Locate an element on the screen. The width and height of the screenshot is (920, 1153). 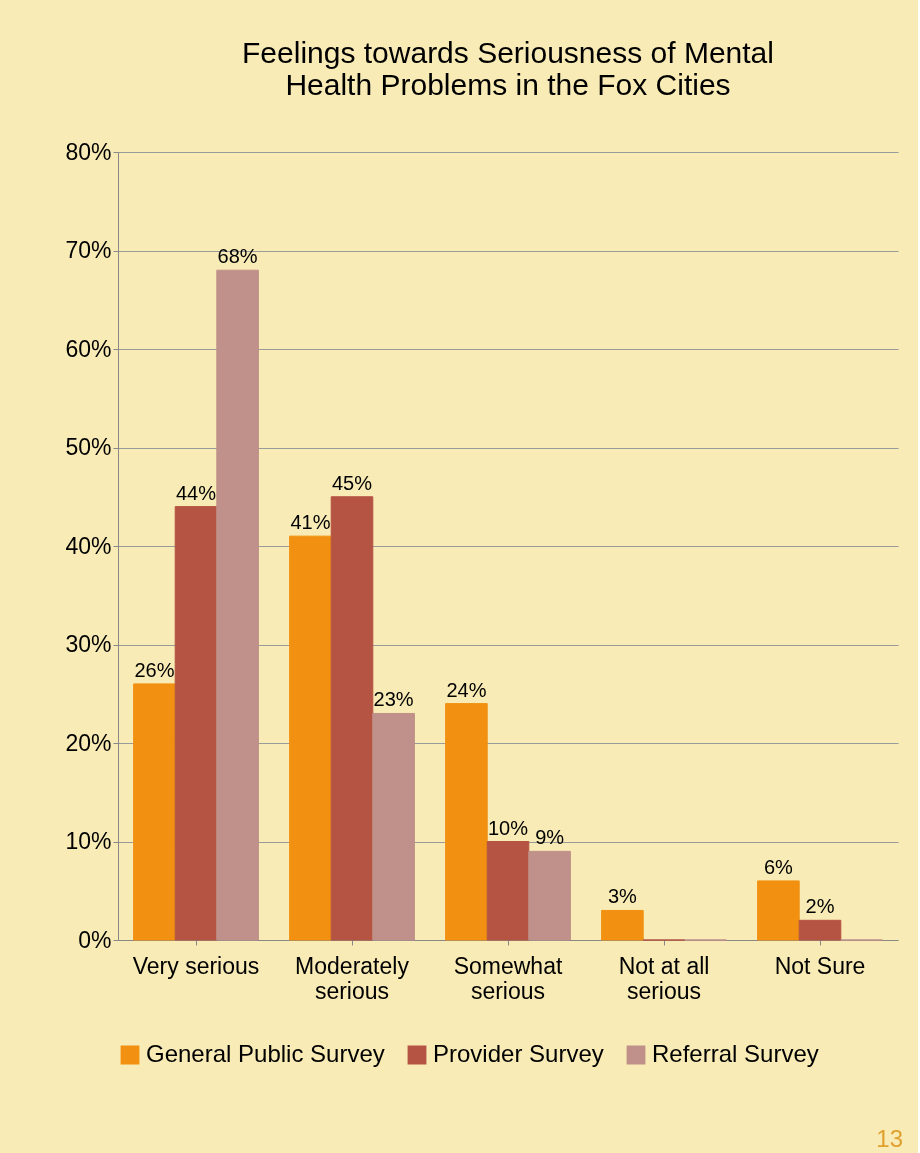
y-tick-label: 50% is located at coordinates (88, 447).